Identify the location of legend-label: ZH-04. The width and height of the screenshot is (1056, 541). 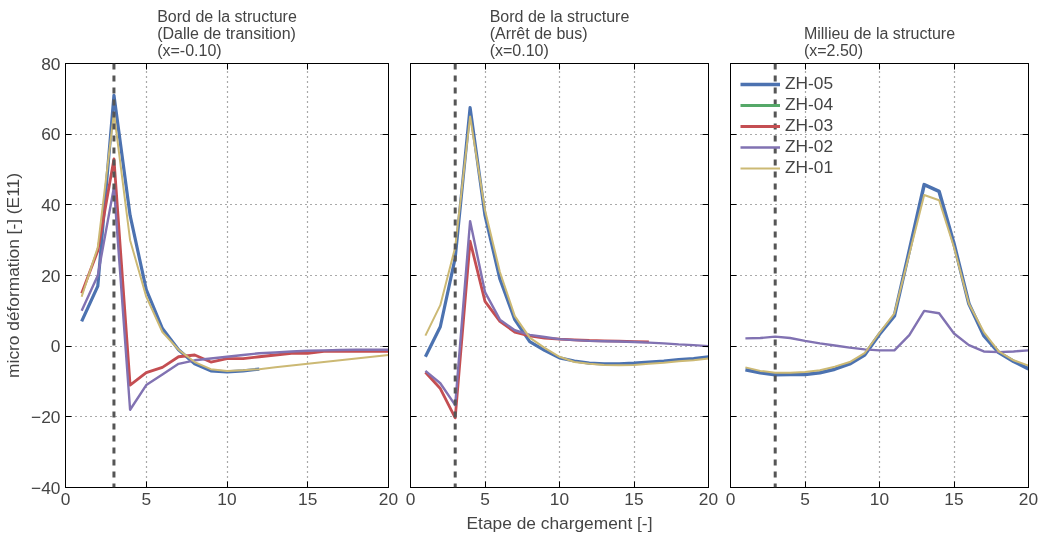
(809, 104).